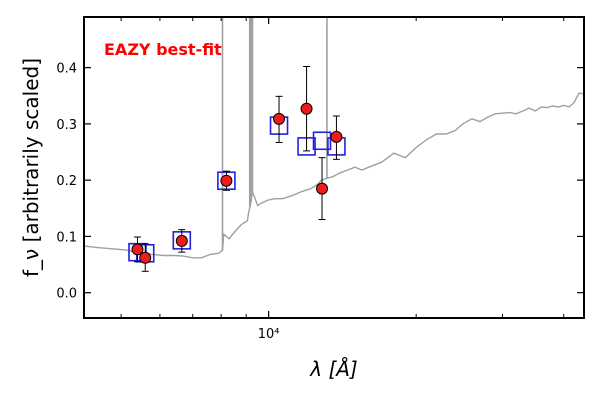  I want to click on y-axis-title: f_ν [arbitrarily scaled], so click(31, 167).